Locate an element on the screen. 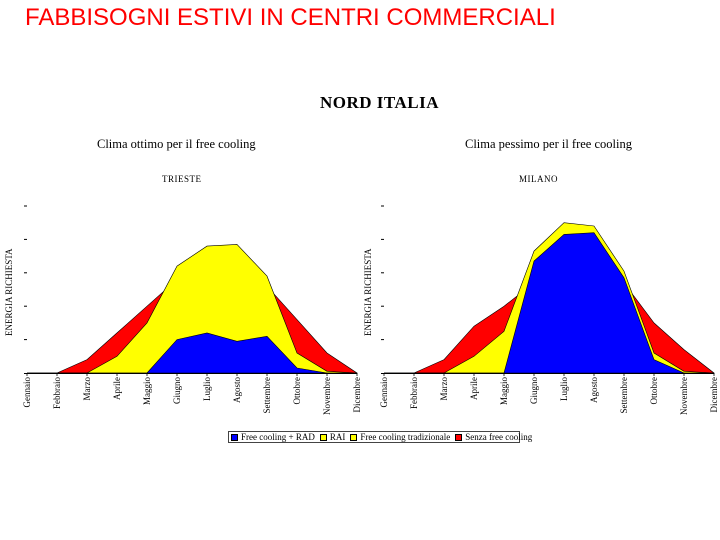 Image resolution: width=720 pixels, height=540 pixels. x-tick-label-1-2: Marzo is located at coordinates (444, 389).